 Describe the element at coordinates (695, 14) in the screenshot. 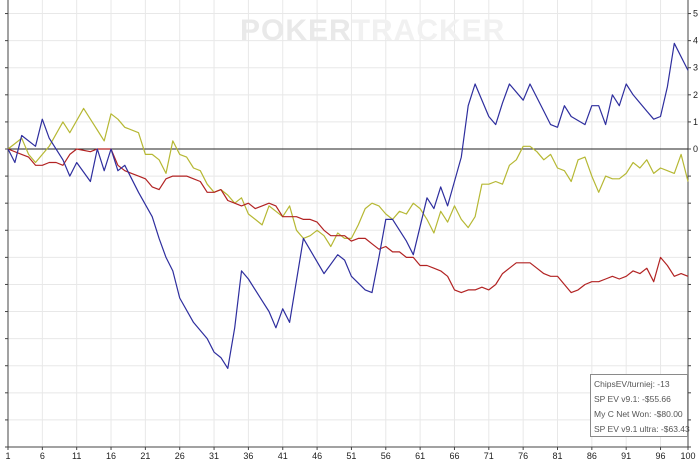

I see `y-tick-label: 5` at that location.